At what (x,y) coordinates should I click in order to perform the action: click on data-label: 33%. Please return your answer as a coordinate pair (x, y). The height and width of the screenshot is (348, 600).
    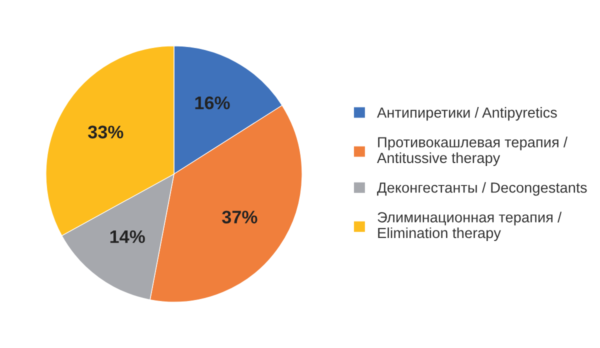
    Looking at the image, I should click on (106, 132).